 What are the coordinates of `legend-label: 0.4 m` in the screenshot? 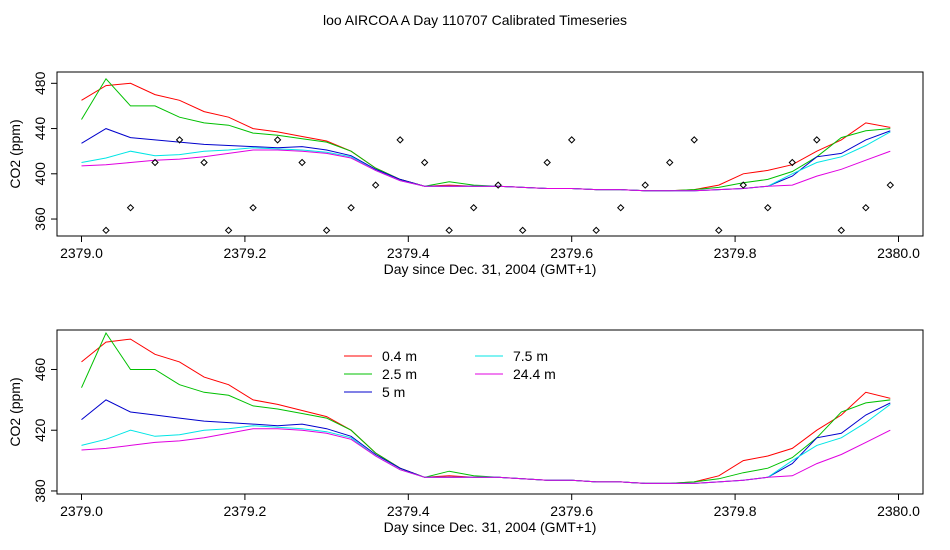 It's located at (399, 356).